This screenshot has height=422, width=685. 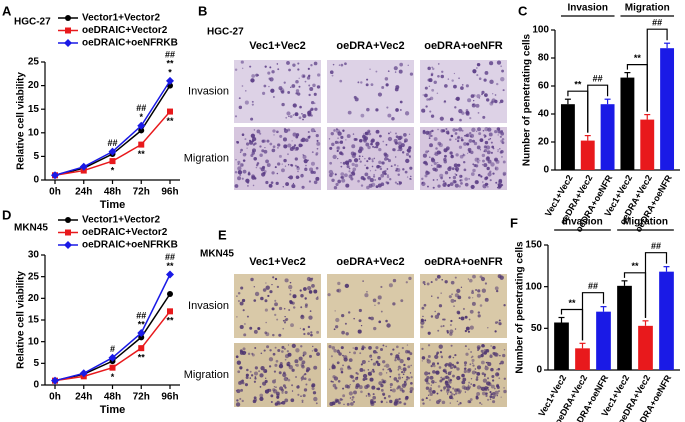 I want to click on y-tick-label: 100, so click(x=533, y=286).